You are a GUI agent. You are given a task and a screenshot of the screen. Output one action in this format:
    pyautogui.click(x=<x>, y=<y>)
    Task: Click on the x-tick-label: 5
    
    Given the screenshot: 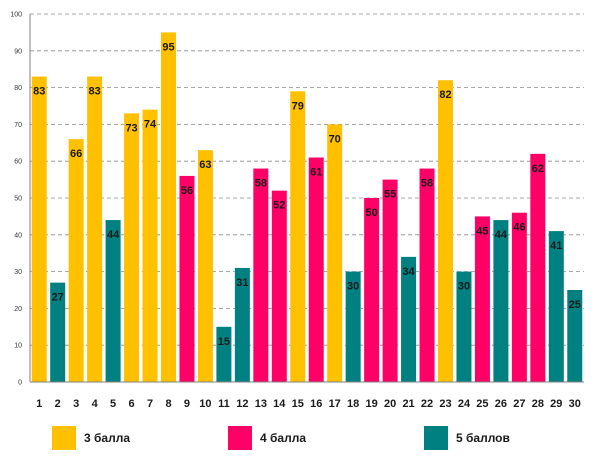 What is the action you would take?
    pyautogui.click(x=113, y=404)
    